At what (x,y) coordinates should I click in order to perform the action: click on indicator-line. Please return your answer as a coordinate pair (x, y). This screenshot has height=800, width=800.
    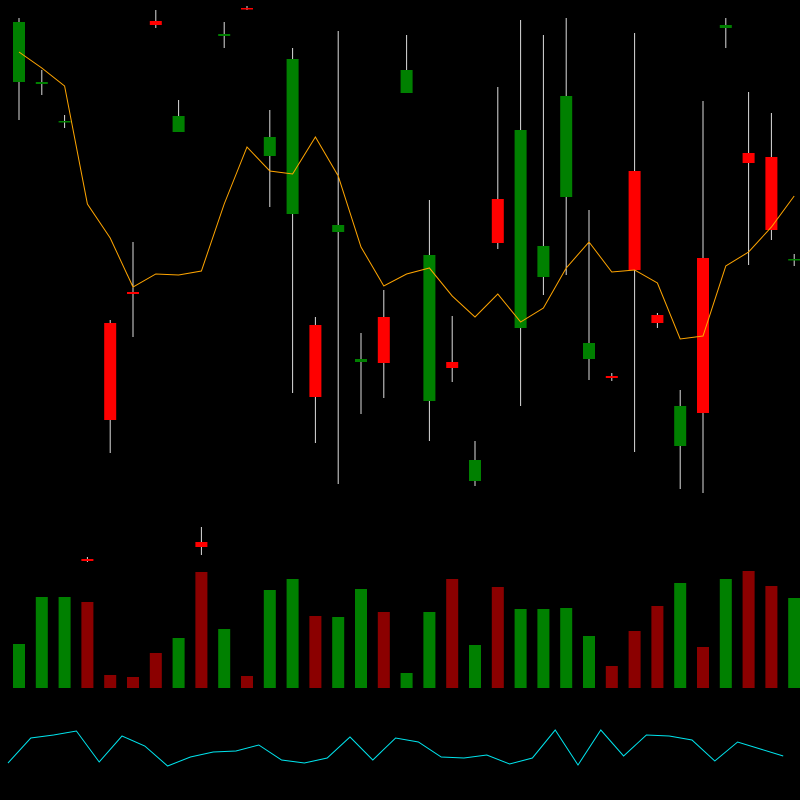
    Looking at the image, I should click on (395, 748).